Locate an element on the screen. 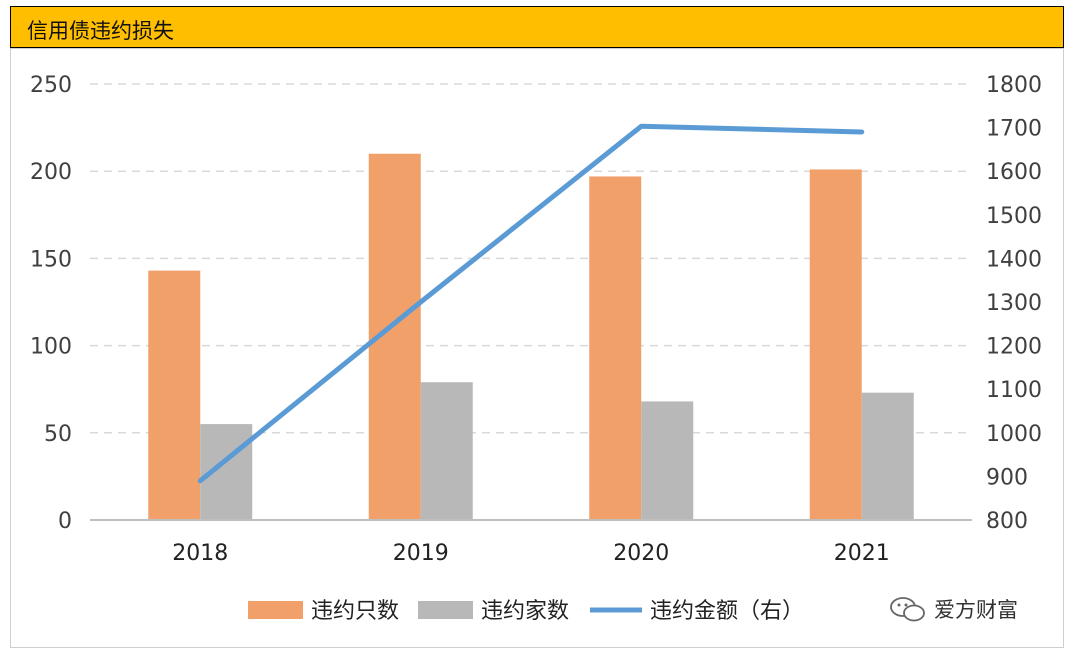  x-tick-label: 2020 is located at coordinates (641, 553).